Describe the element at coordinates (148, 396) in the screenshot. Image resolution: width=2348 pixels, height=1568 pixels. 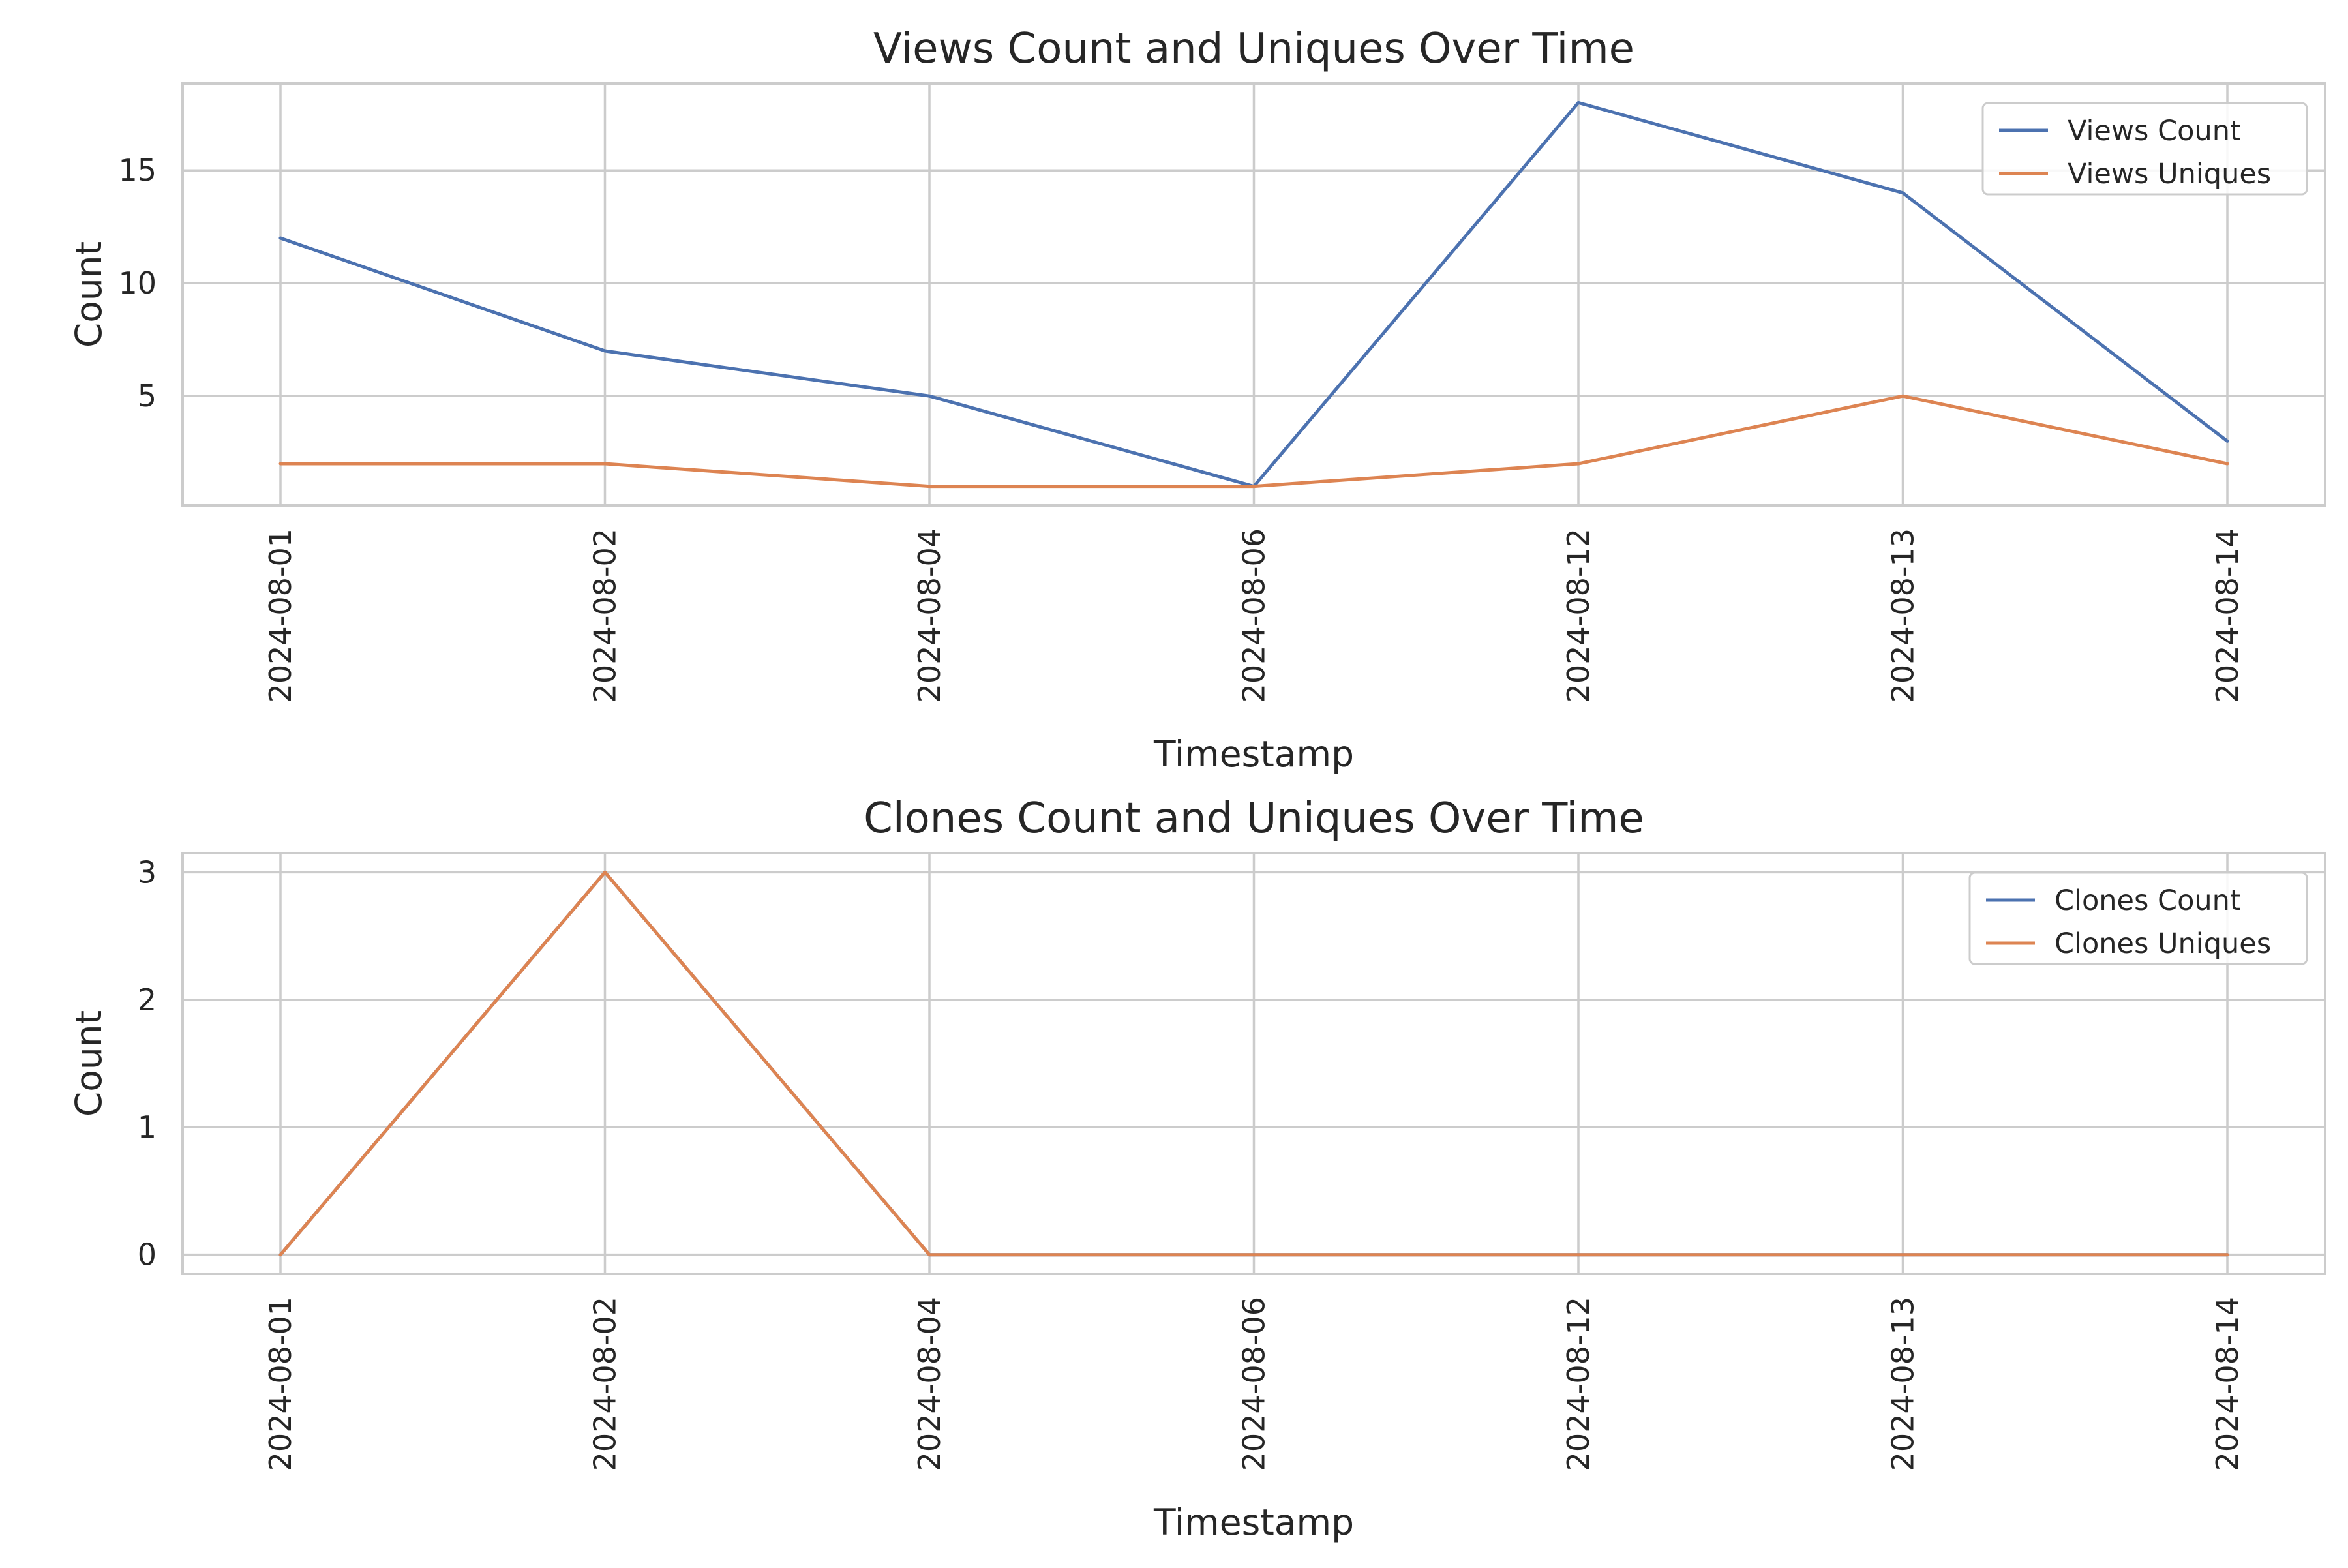
I see `y-tick-label: 5` at that location.